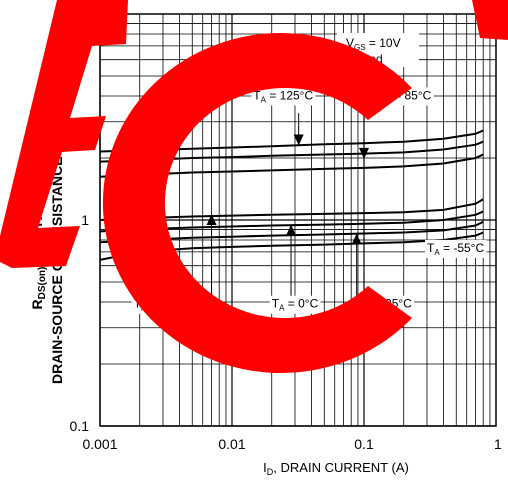 The width and height of the screenshot is (508, 484). I want to click on watermark-letter-e, so click(64, 134).